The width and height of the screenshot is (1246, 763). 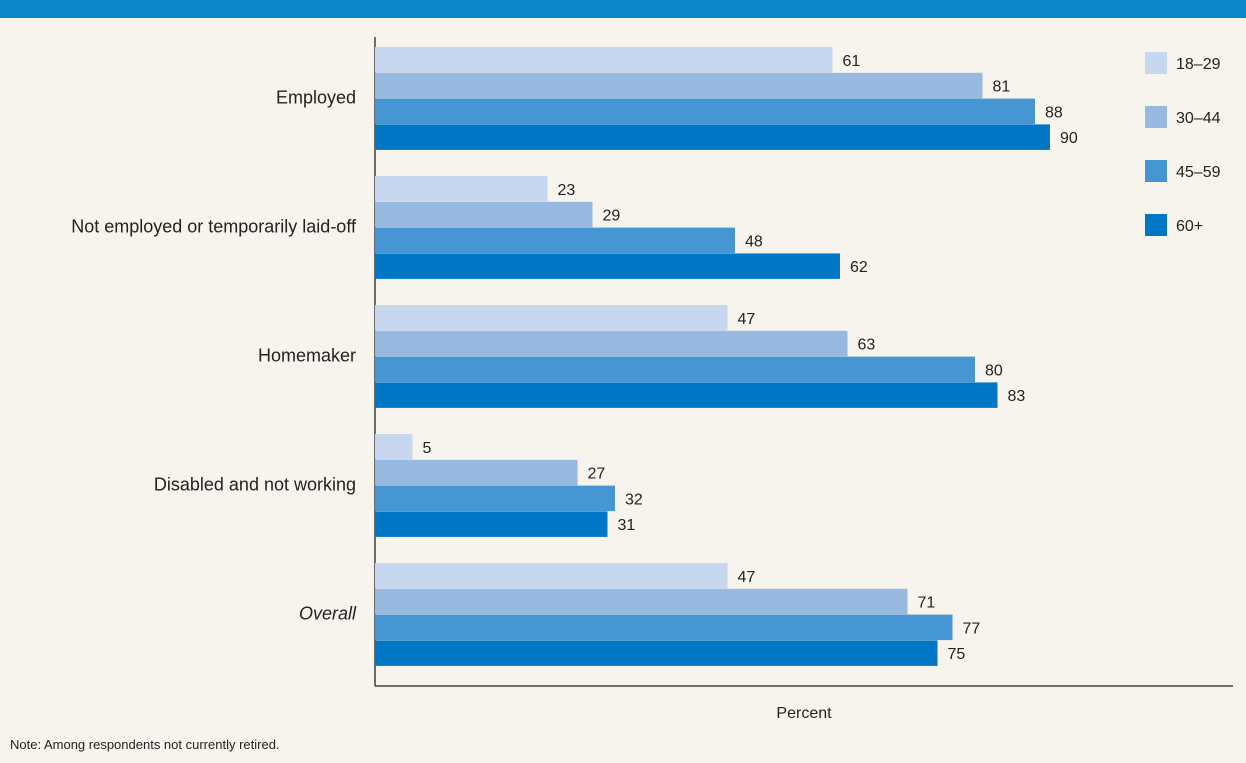 I want to click on data-label: 63, so click(x=867, y=345).